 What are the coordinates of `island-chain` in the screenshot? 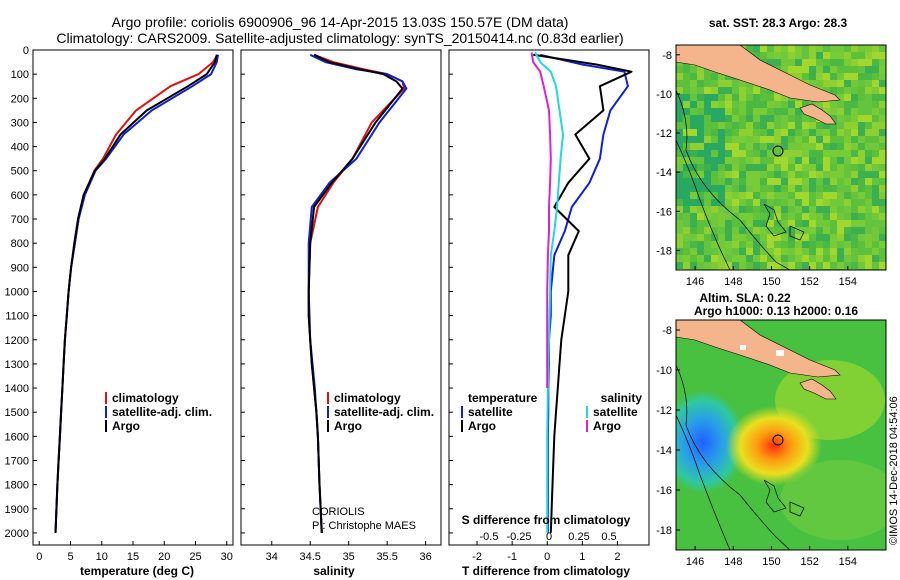 It's located at (818, 389).